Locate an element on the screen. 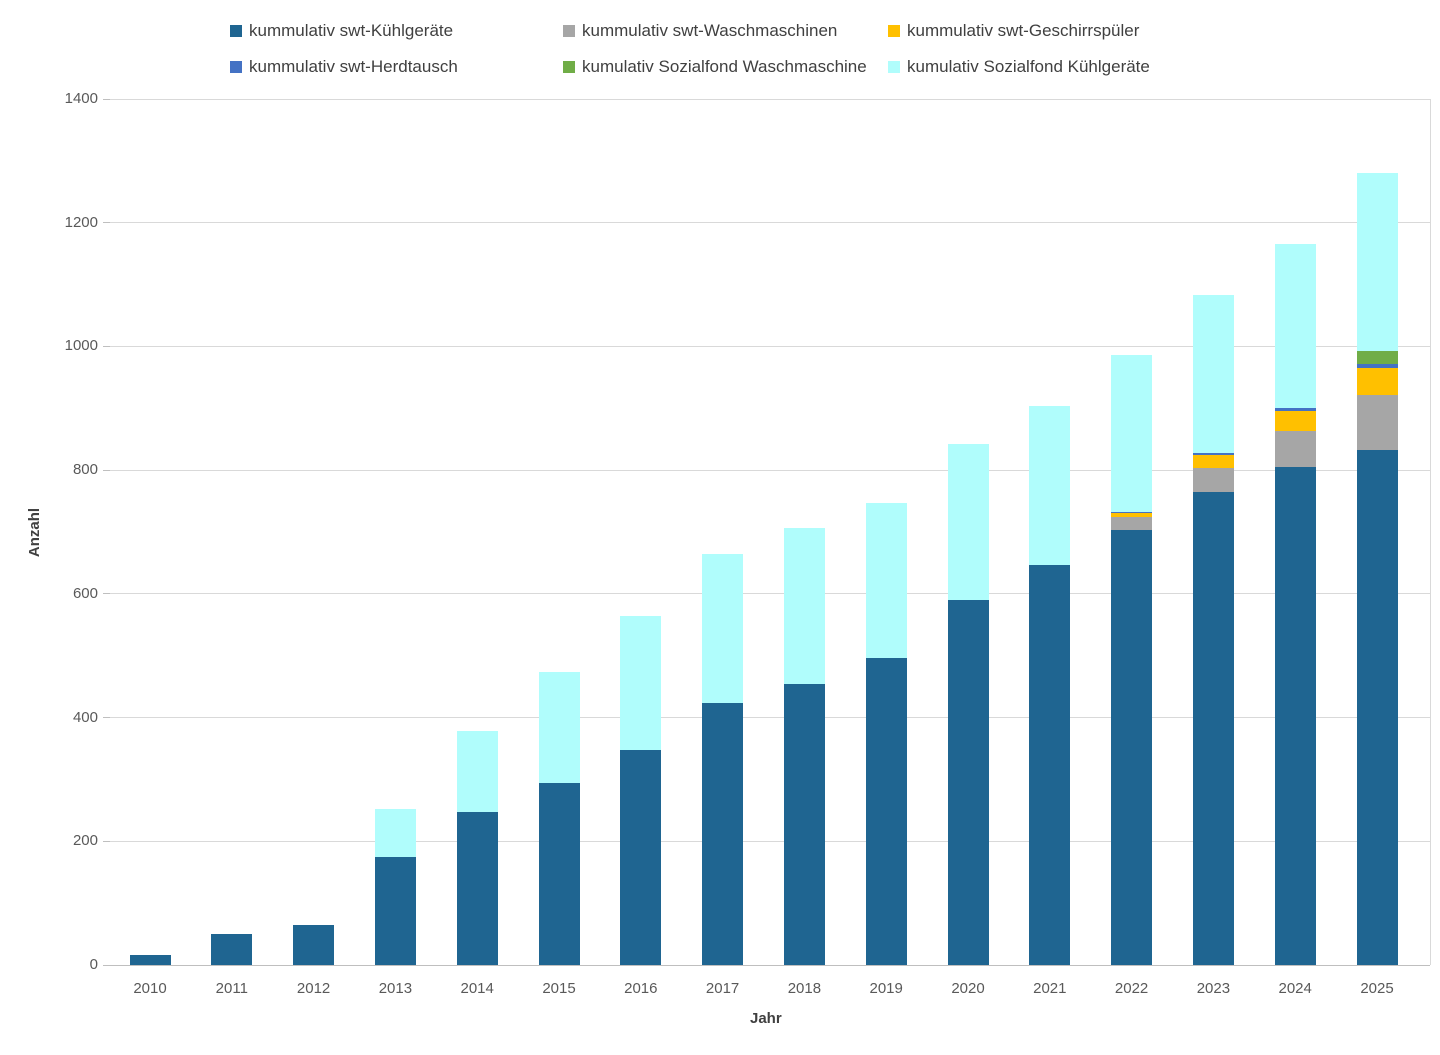 Image resolution: width=1440 pixels, height=1055 pixels. bar-2012 is located at coordinates (314, 944).